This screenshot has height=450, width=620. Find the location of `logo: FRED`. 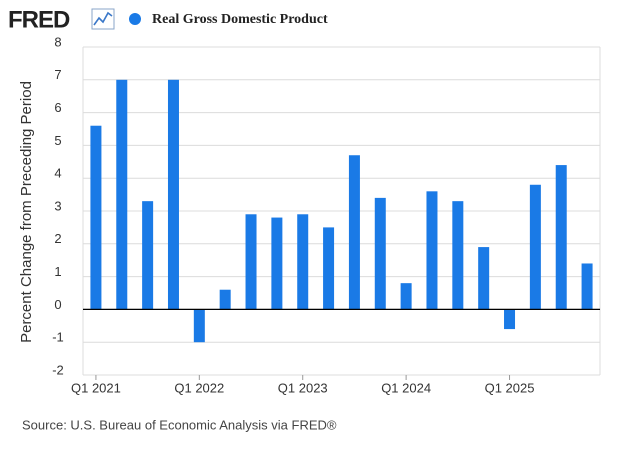

logo: FRED is located at coordinates (39, 19).